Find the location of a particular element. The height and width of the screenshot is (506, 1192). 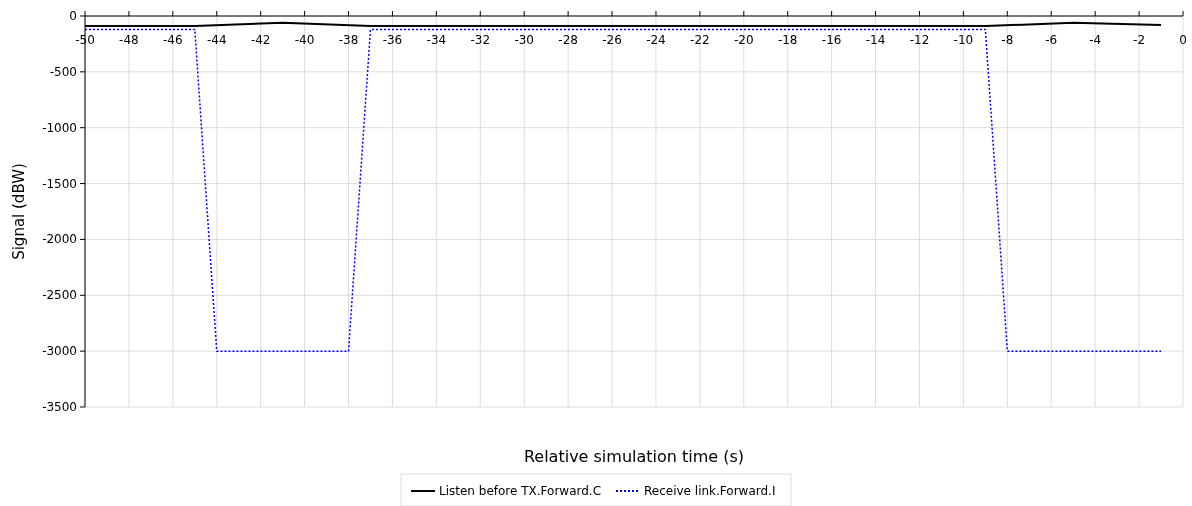

x-tick-label: -2 is located at coordinates (1139, 40).